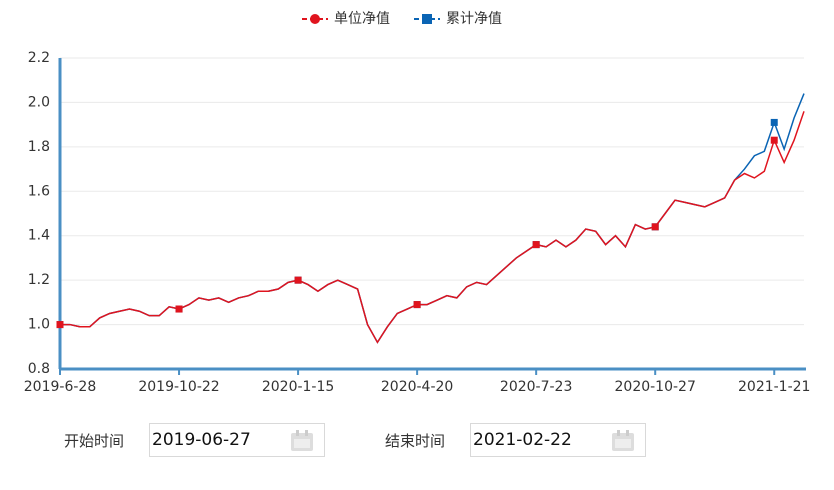  I want to click on x-tick-label: 2020-10-27, so click(655, 387).